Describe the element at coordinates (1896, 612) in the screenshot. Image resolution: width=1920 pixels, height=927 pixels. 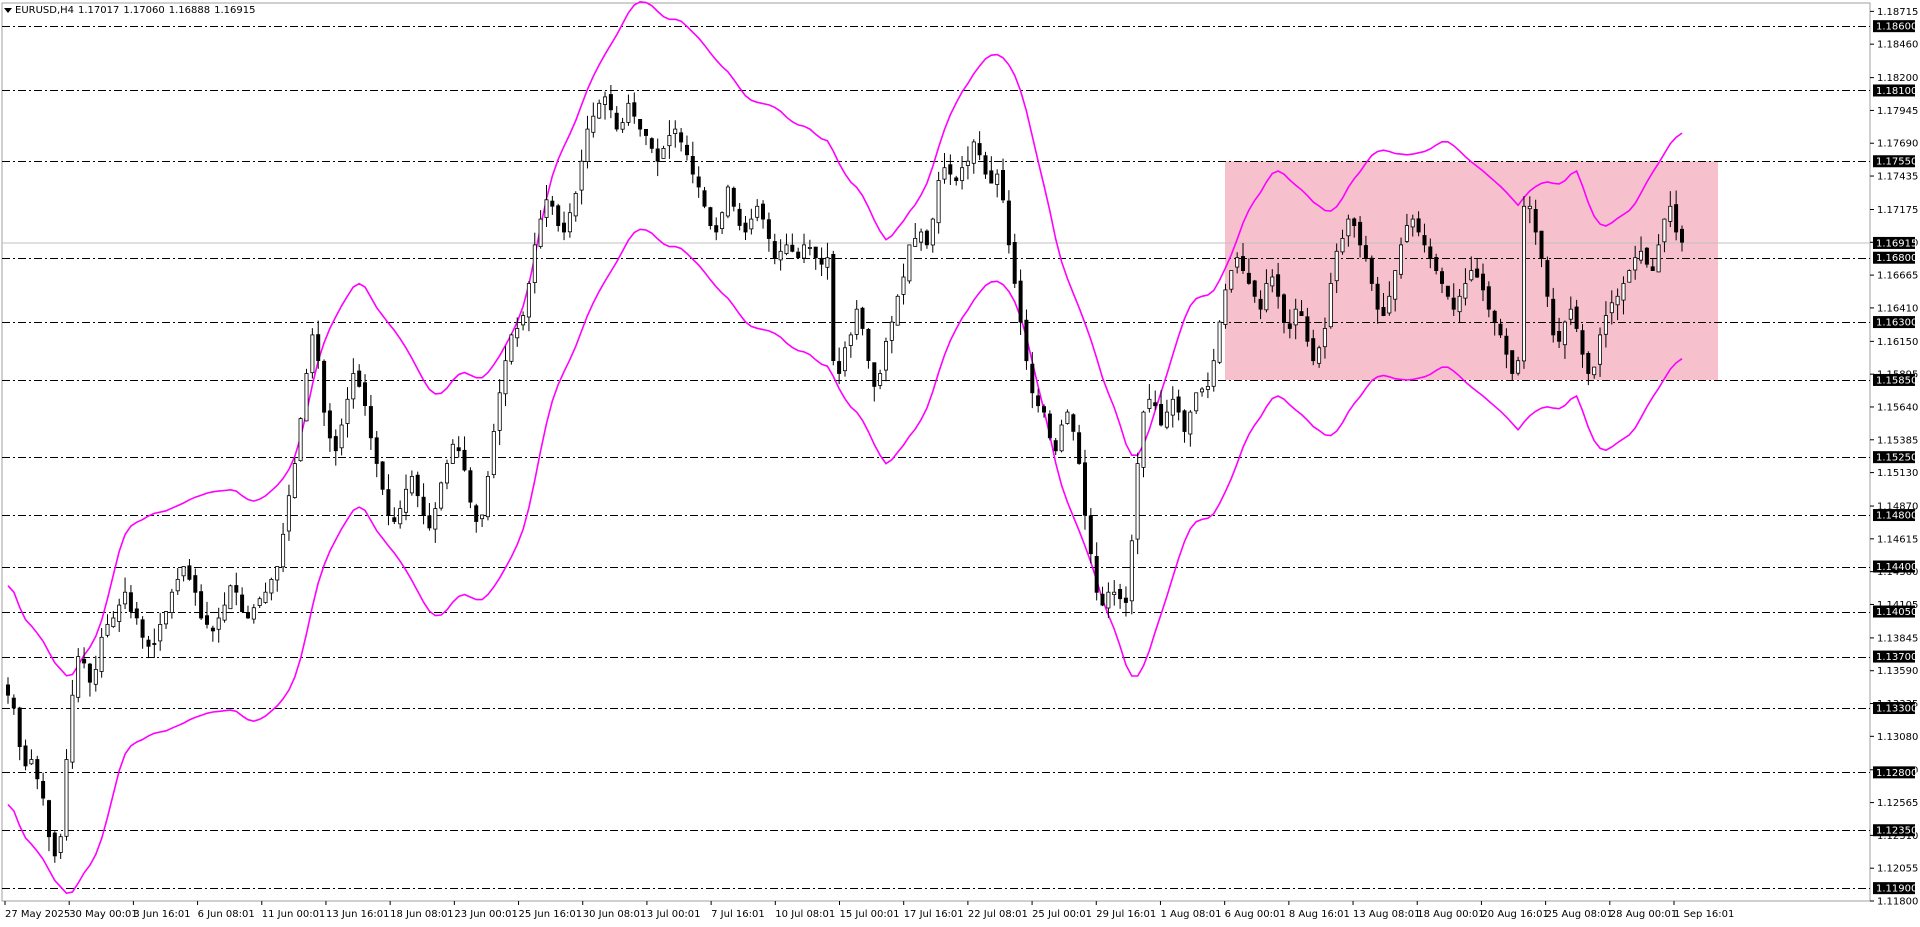
I see `level-price-label: 1.14050` at that location.